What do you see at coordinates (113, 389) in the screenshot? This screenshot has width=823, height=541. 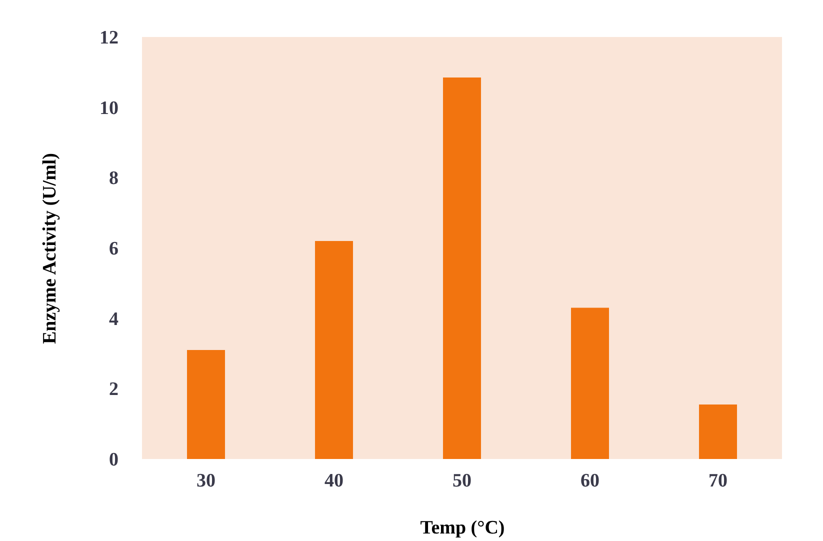 I see `y-tick-label: 2` at bounding box center [113, 389].